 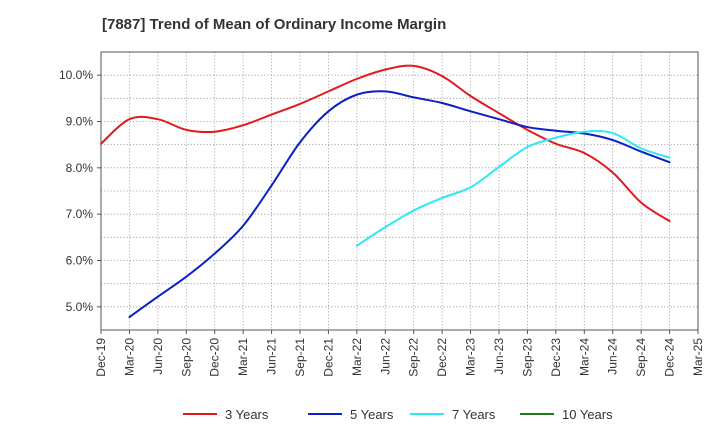 What do you see at coordinates (80, 168) in the screenshot?
I see `y-tick-label: 8.0%` at bounding box center [80, 168].